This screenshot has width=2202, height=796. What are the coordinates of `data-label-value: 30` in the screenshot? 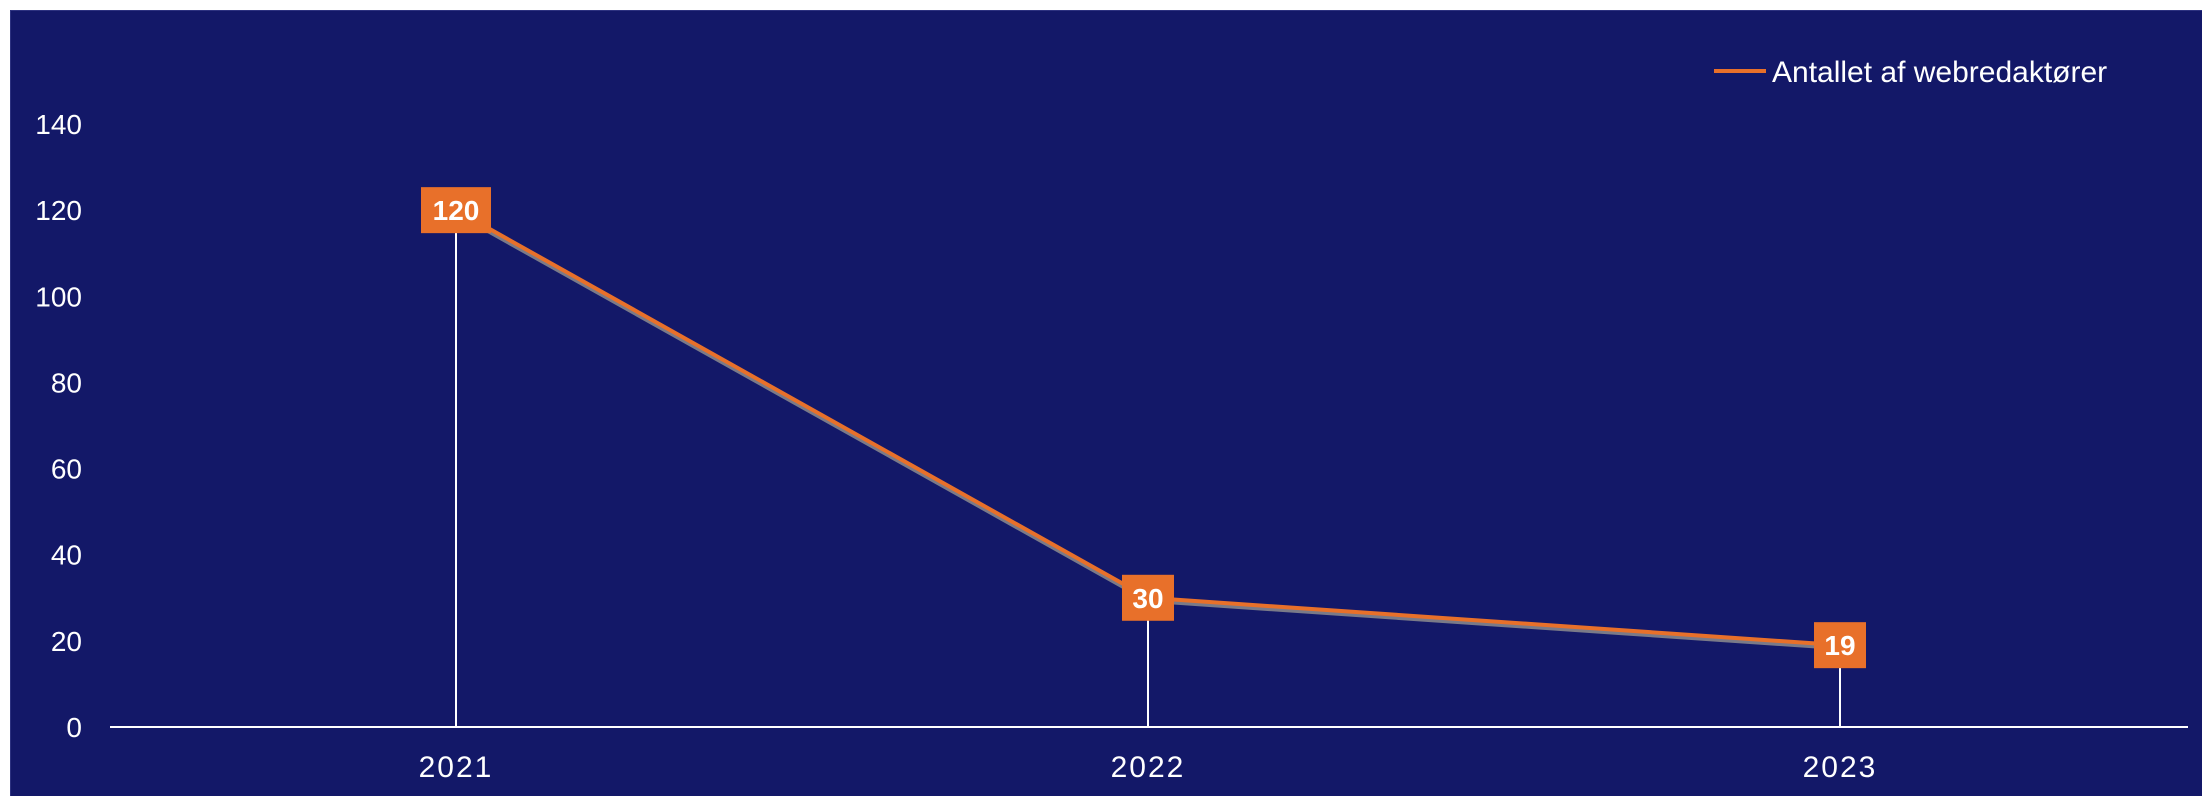 It's located at (1147, 598).